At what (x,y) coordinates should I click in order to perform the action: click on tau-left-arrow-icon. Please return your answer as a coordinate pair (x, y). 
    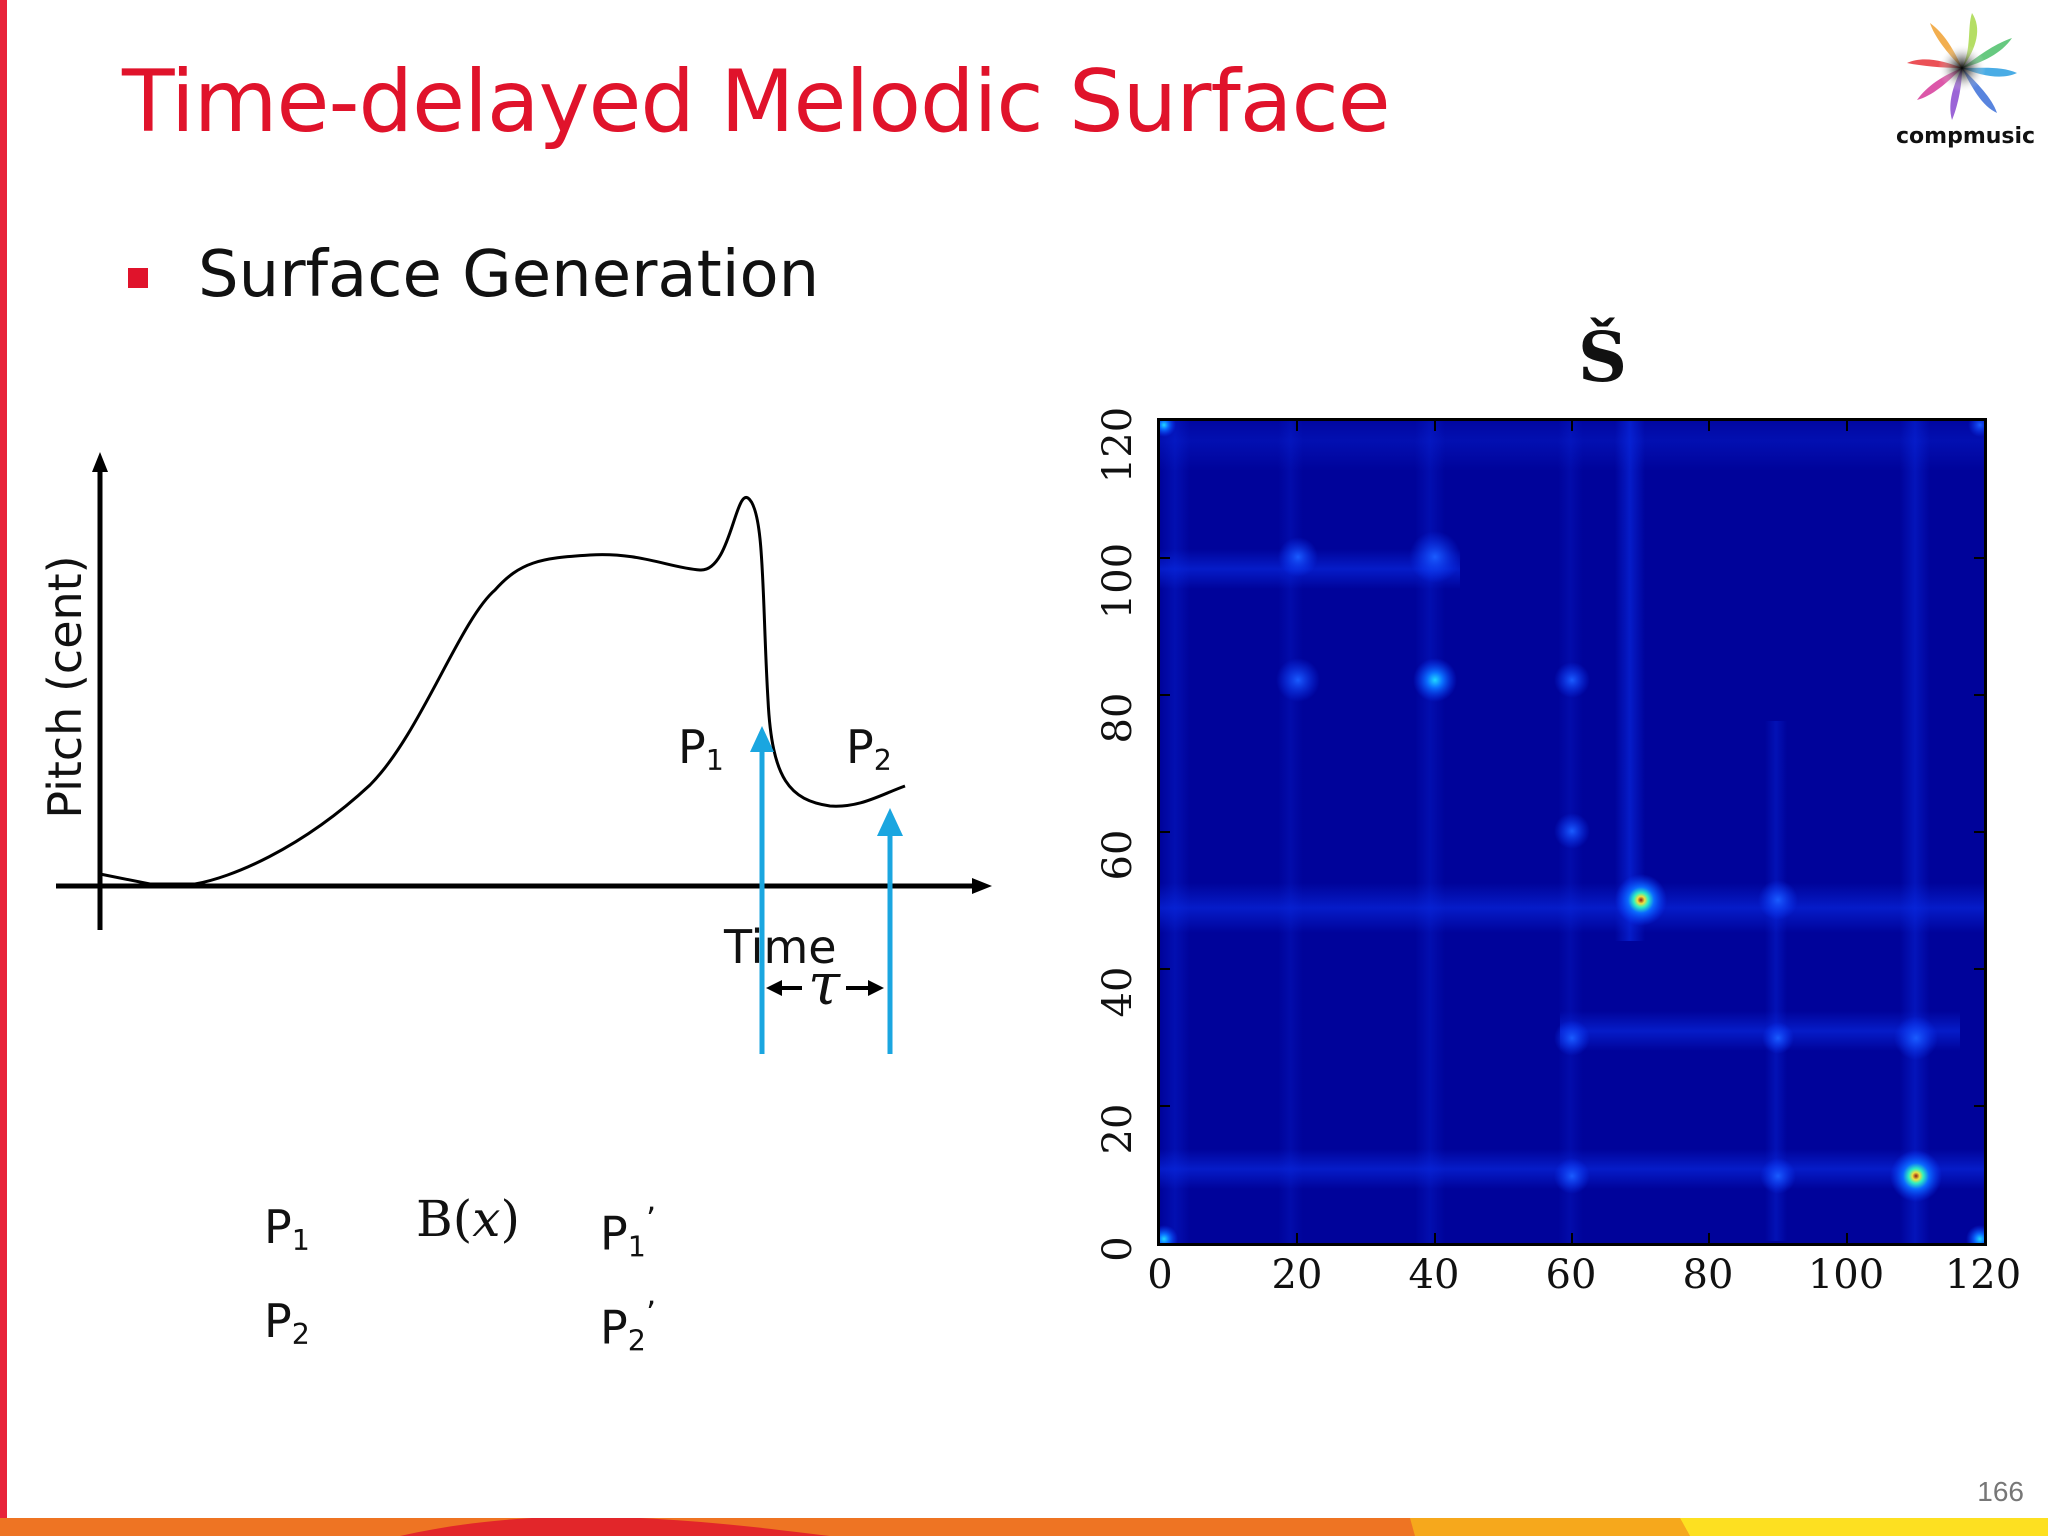
    Looking at the image, I should click on (774, 988).